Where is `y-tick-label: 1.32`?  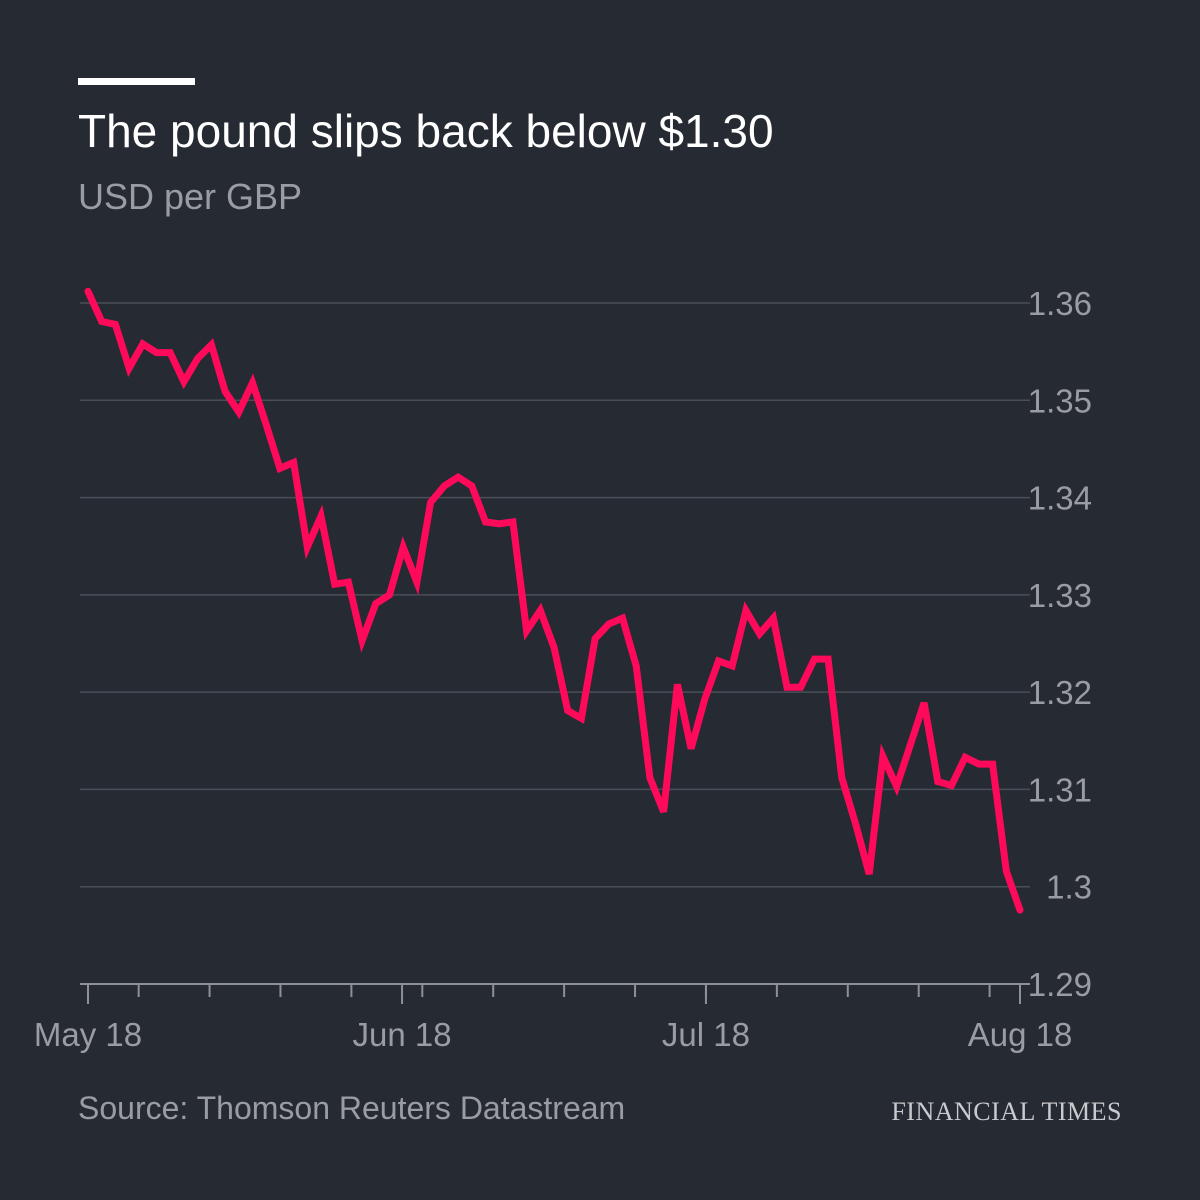
y-tick-label: 1.32 is located at coordinates (1060, 692).